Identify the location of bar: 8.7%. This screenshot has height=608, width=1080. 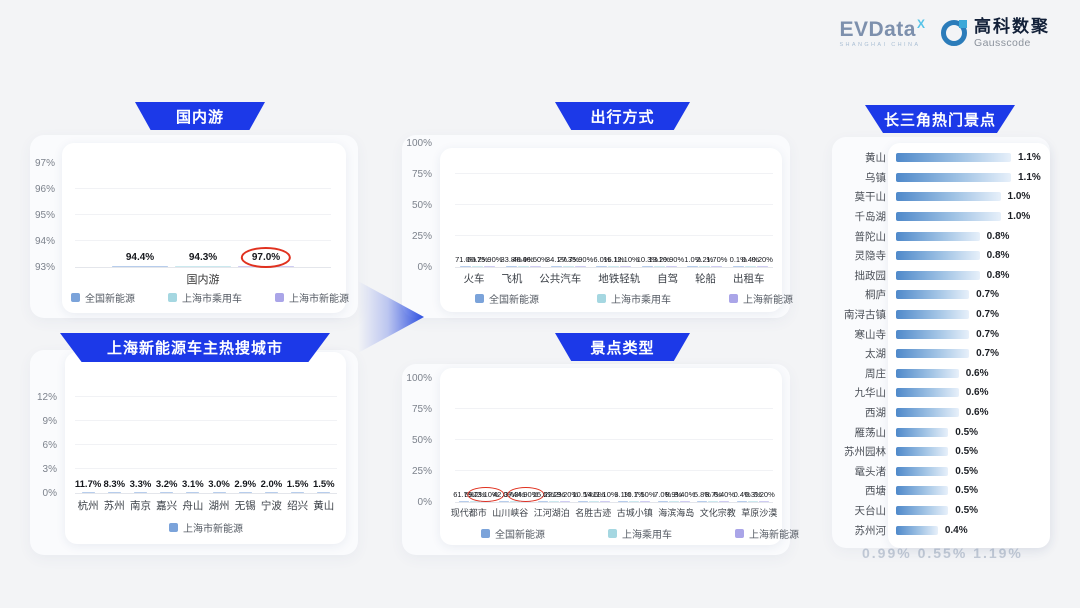
(713, 496).